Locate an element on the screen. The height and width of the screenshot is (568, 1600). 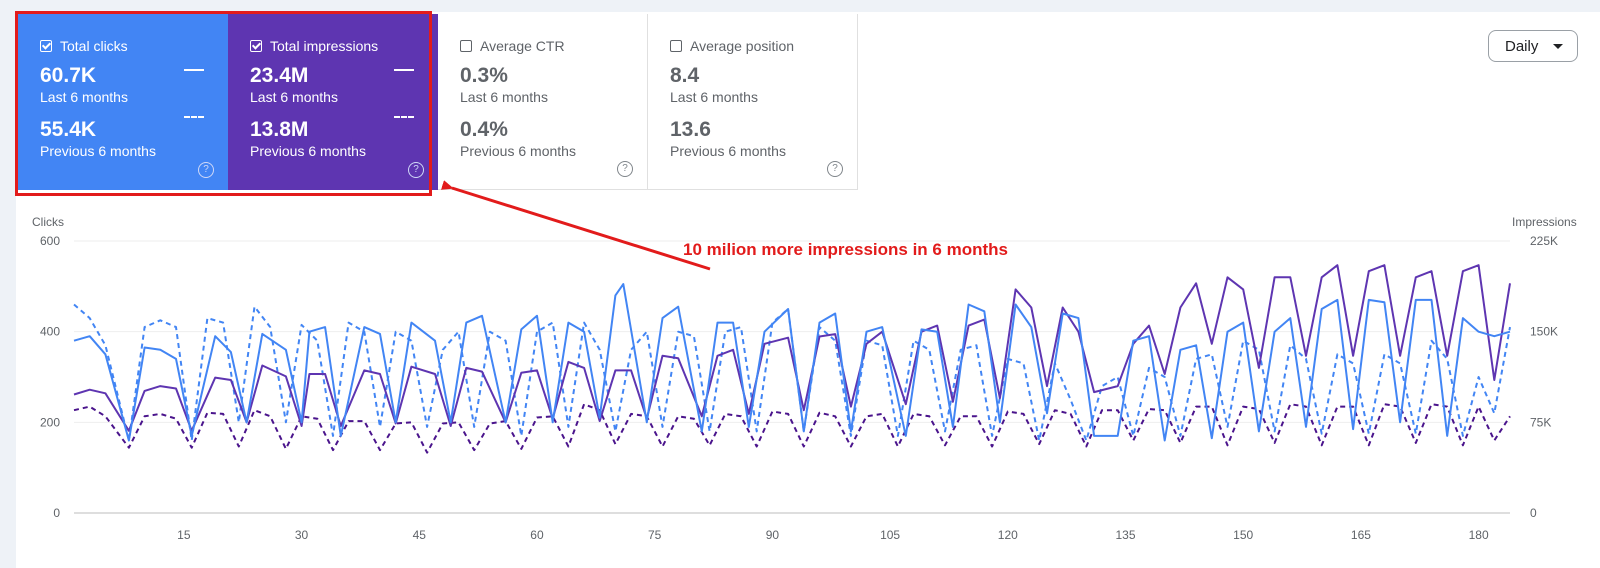
annotation-arrow is located at coordinates (575, 225).